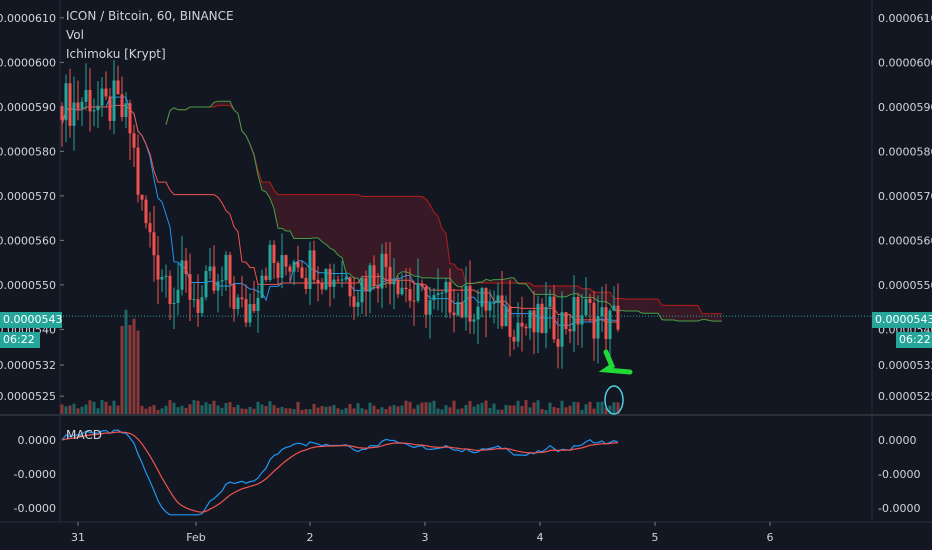 The width and height of the screenshot is (932, 550). What do you see at coordinates (28, 396) in the screenshot?
I see `price-tick-label-left: 0.0000525` at bounding box center [28, 396].